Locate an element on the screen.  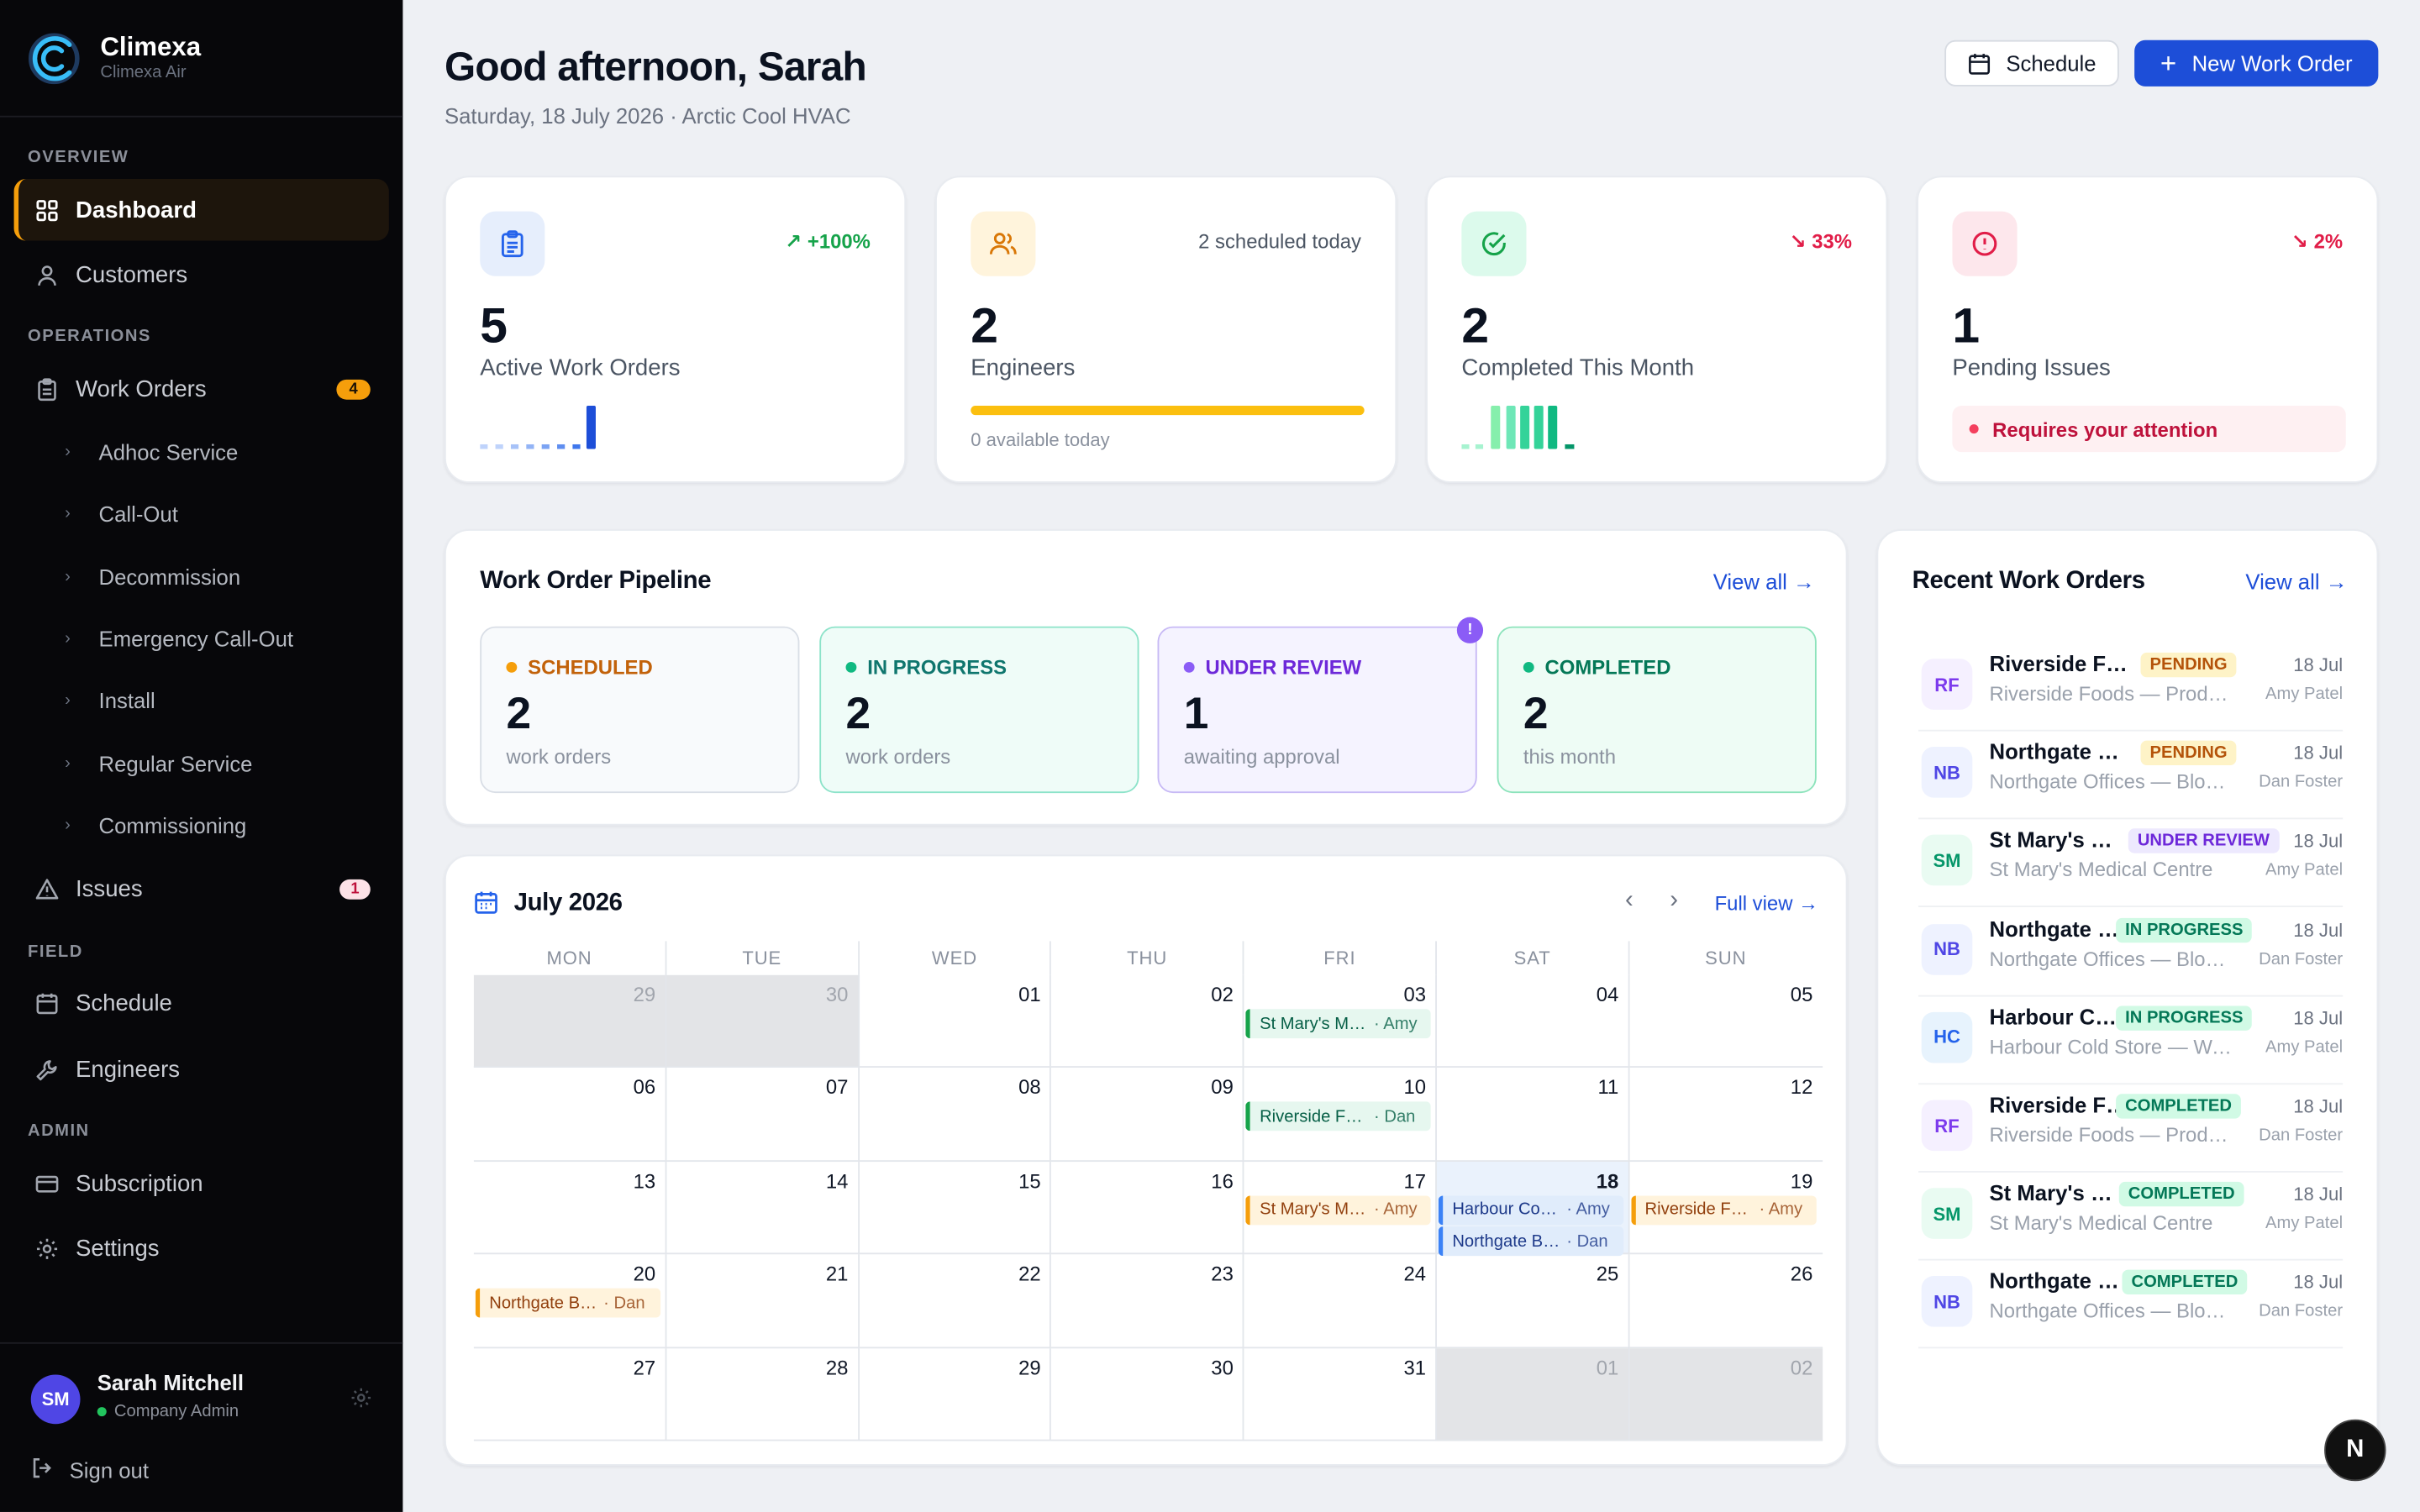
sidebar-item-issues: Issues 1 is located at coordinates (202, 888).